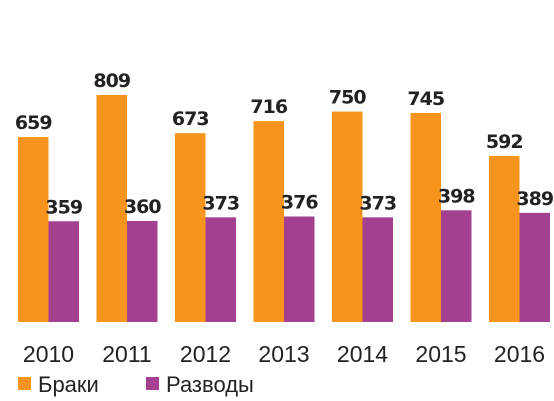 Image resolution: width=554 pixels, height=401 pixels. I want to click on legend-label: Браки, so click(68, 384).